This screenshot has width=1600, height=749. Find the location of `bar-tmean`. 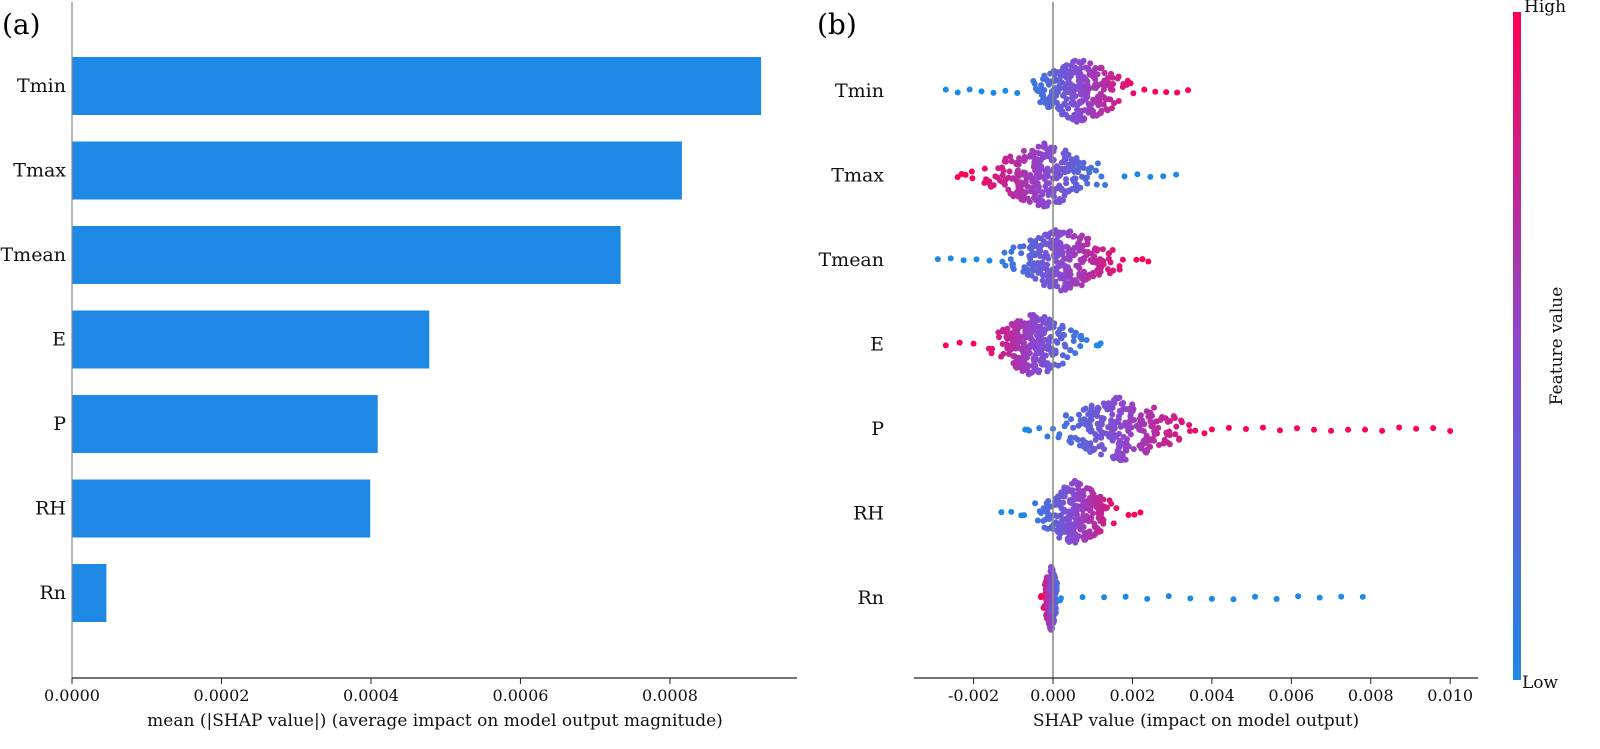

bar-tmean is located at coordinates (346, 255).